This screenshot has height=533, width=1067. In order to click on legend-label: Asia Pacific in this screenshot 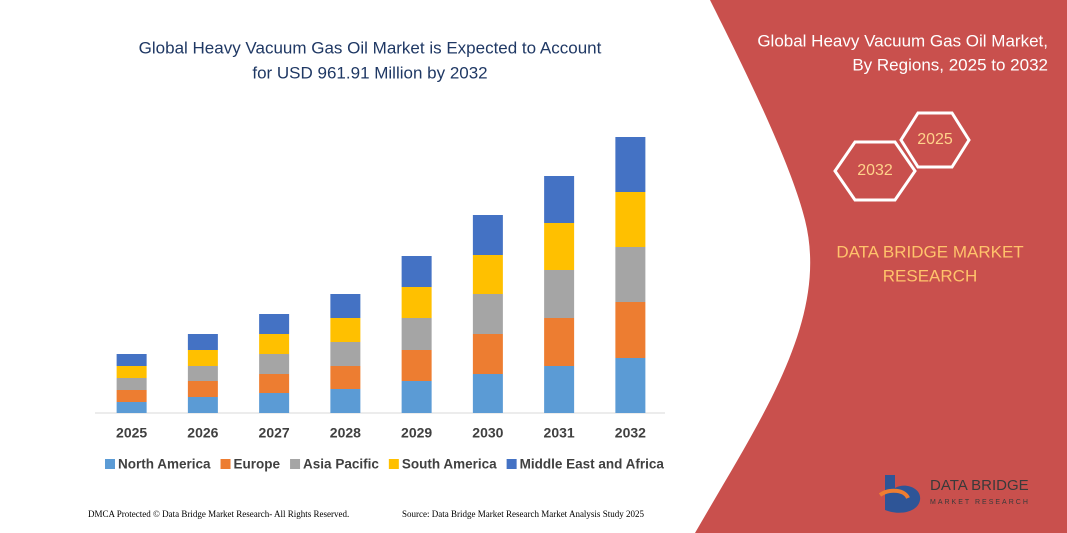, I will do `click(341, 464)`.